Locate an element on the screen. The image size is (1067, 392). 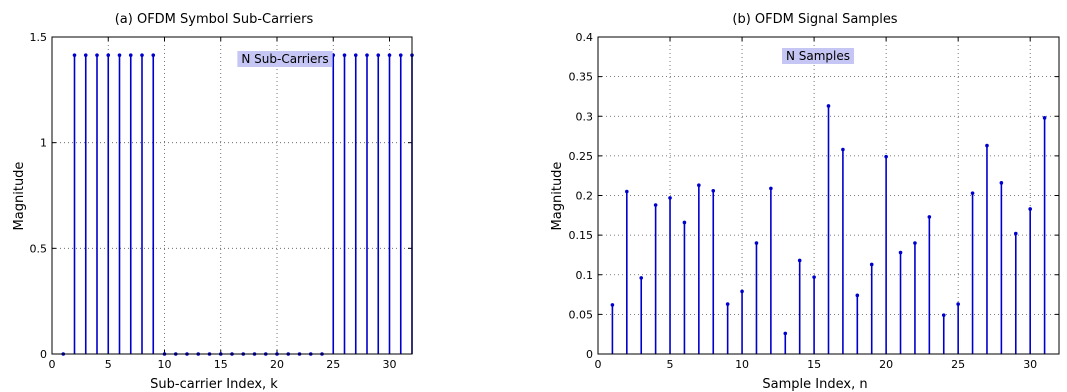
panel-b-ytick-label: 0.15 is located at coordinates (581, 235).